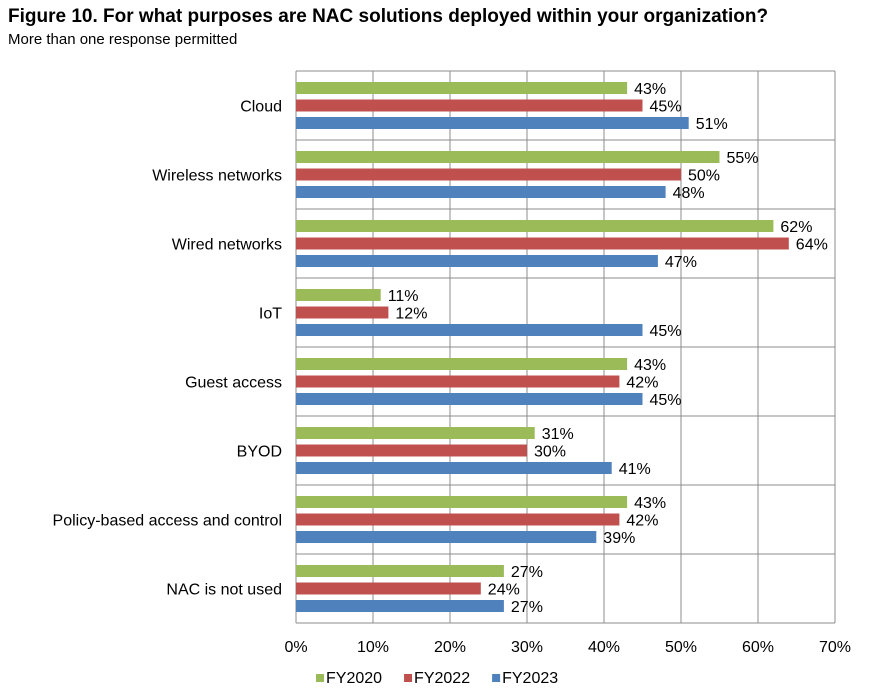 The height and width of the screenshot is (699, 870). What do you see at coordinates (681, 647) in the screenshot?
I see `x-tick-label: 50%` at bounding box center [681, 647].